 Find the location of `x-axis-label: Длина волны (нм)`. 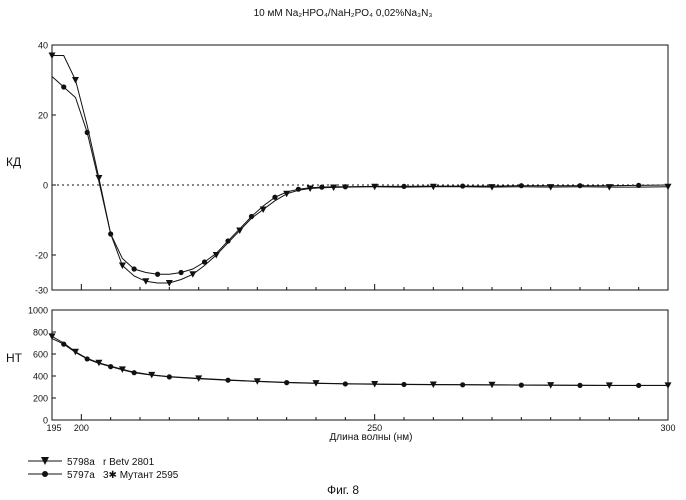

x-axis-label: Длина волны (нм) is located at coordinates (371, 437).